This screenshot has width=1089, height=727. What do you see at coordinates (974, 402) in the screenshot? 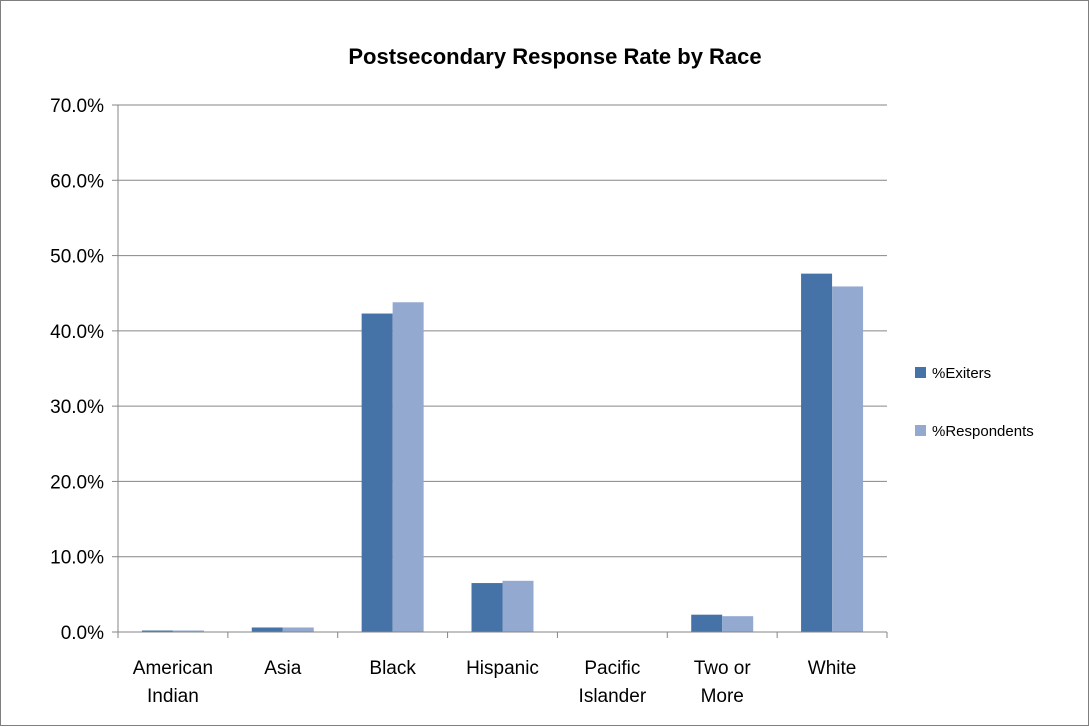
I see `legend: %Exiters %Respondents` at bounding box center [974, 402].